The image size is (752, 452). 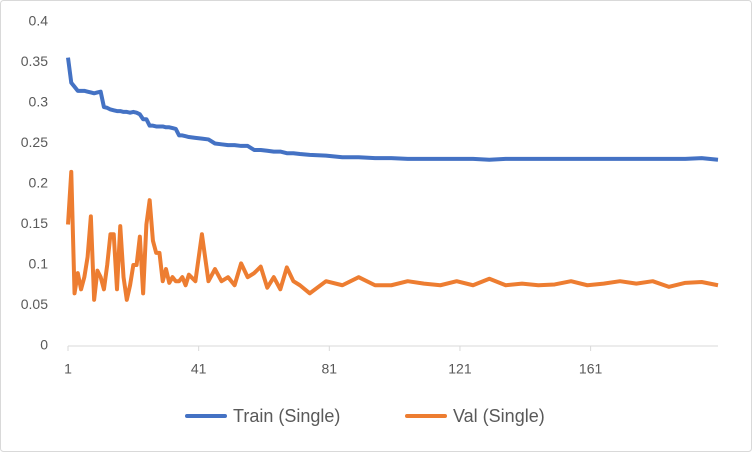 What do you see at coordinates (39, 264) in the screenshot?
I see `y-tick-label: 0.1` at bounding box center [39, 264].